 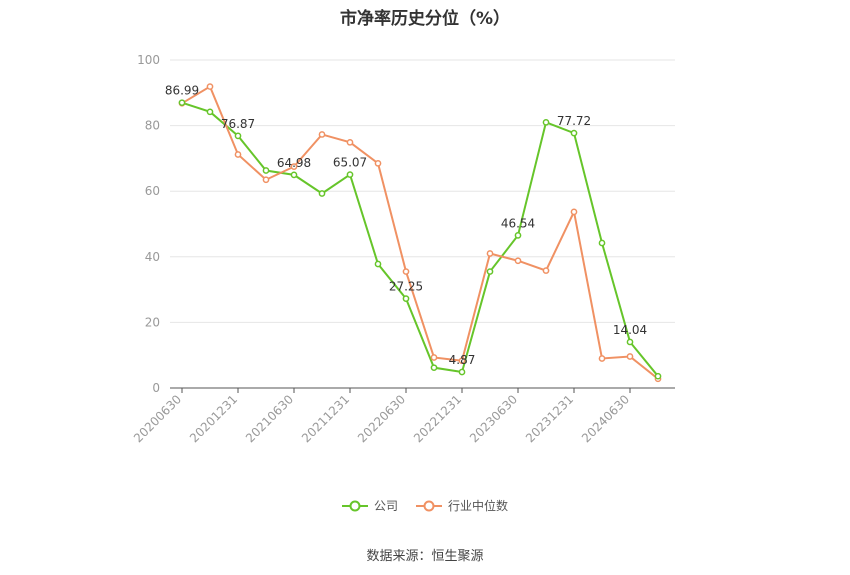 What do you see at coordinates (478, 506) in the screenshot?
I see `legend-label-industry: 行业中位数` at bounding box center [478, 506].